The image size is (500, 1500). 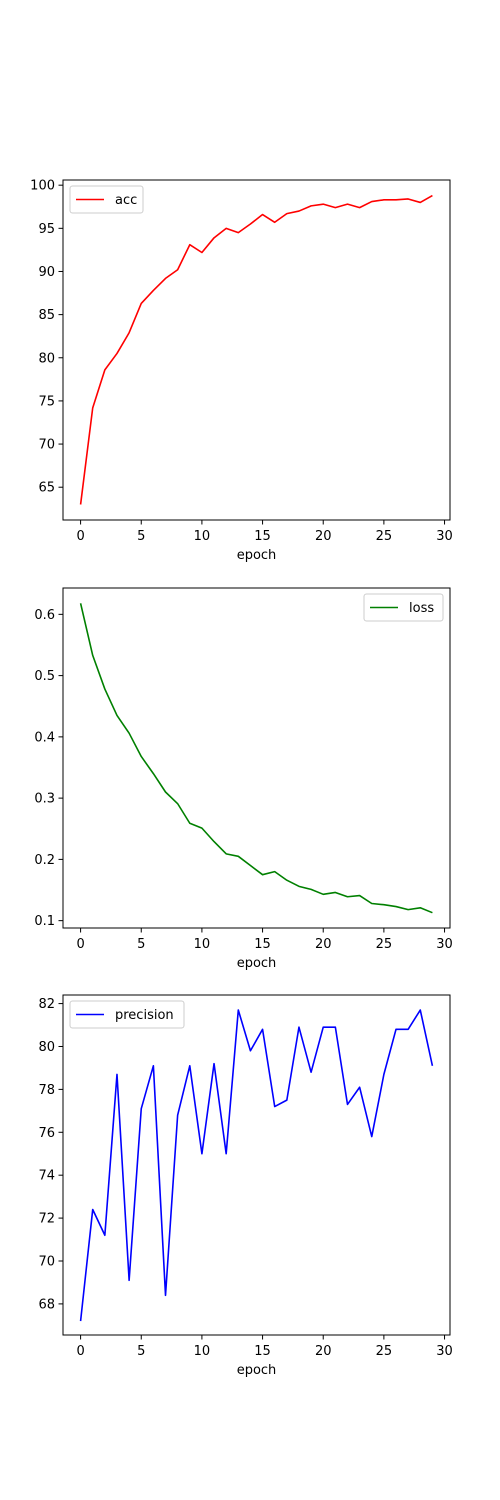 I want to click on y-tick-label: 85, so click(x=46, y=315).